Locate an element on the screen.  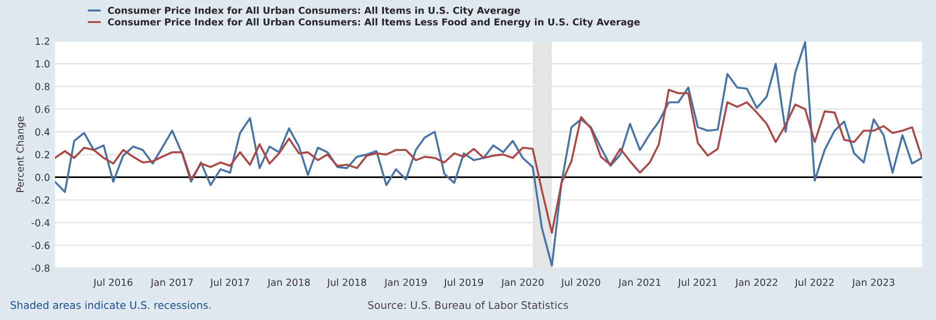
y-tick-label: 0.8 is located at coordinates (42, 86).